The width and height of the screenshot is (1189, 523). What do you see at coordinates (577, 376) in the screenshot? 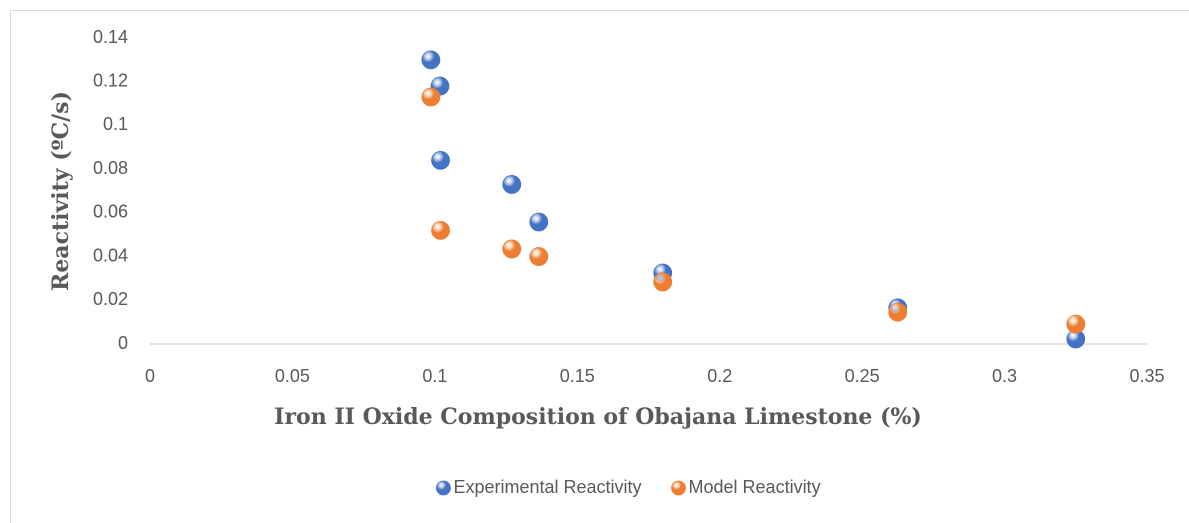
I see `x-tick-label: 0.15` at bounding box center [577, 376].